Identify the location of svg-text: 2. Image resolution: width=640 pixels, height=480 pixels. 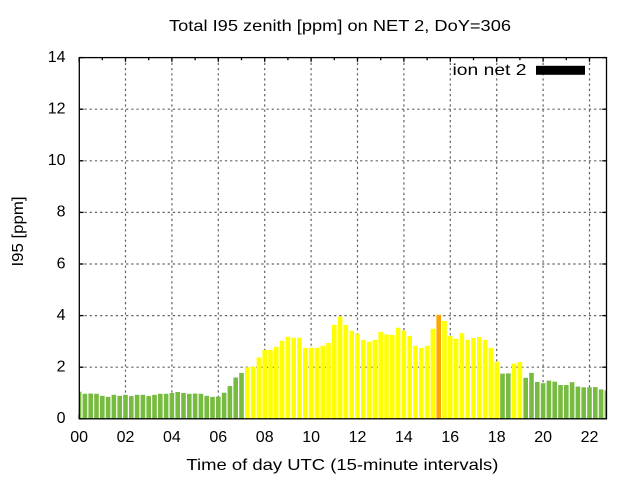
(61, 367).